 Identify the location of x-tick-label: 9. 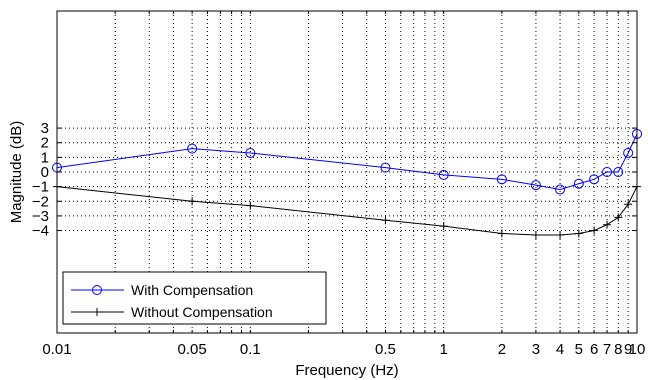
(628, 349).